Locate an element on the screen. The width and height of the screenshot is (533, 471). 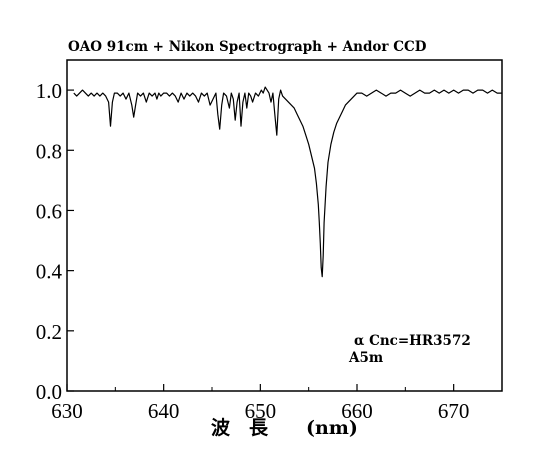
y-tick-label: 0.8 is located at coordinates (49, 151).